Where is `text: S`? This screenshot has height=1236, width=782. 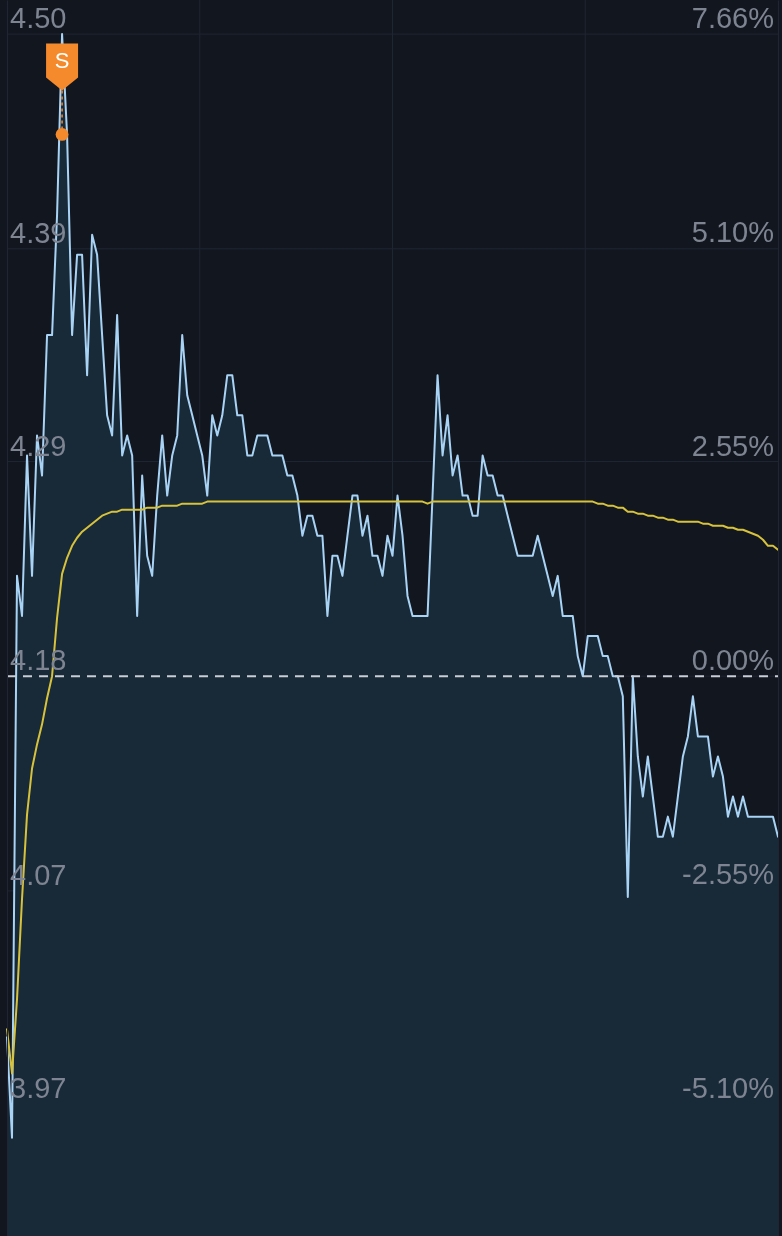 text: S is located at coordinates (62, 61).